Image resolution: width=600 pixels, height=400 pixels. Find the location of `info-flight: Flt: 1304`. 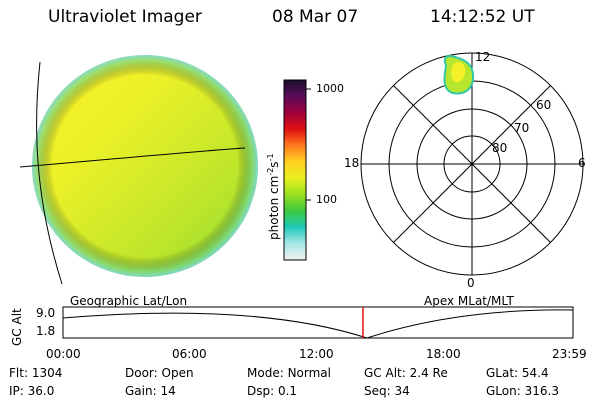

info-flight: Flt: 1304 is located at coordinates (36, 373).